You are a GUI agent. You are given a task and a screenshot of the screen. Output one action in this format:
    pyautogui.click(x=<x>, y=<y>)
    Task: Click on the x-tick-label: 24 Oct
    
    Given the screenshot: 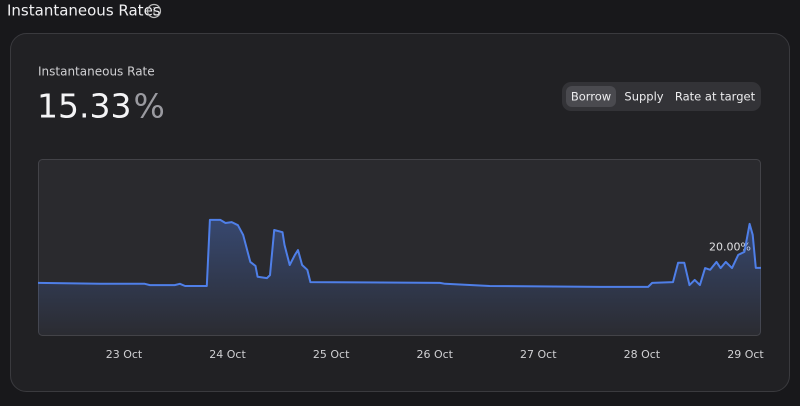 What is the action you would take?
    pyautogui.click(x=227, y=354)
    